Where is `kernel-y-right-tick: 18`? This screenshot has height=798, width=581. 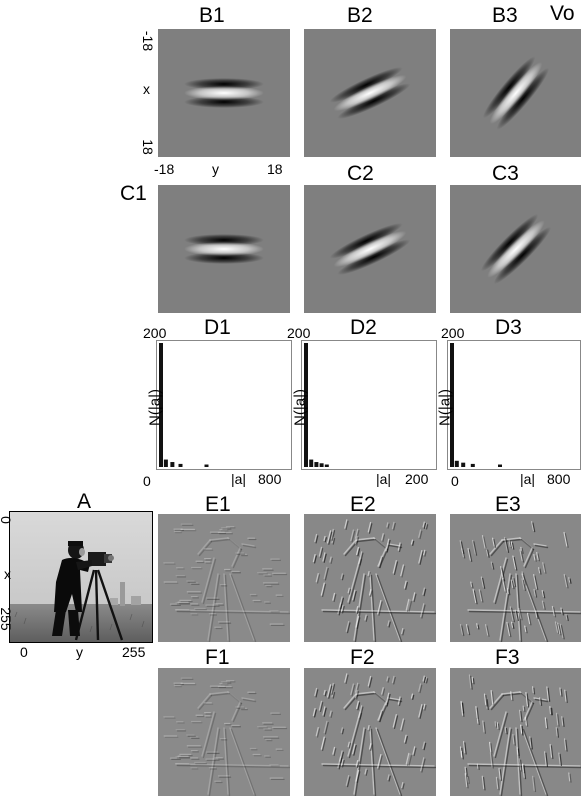
kernel-y-right-tick: 18 is located at coordinates (275, 169).